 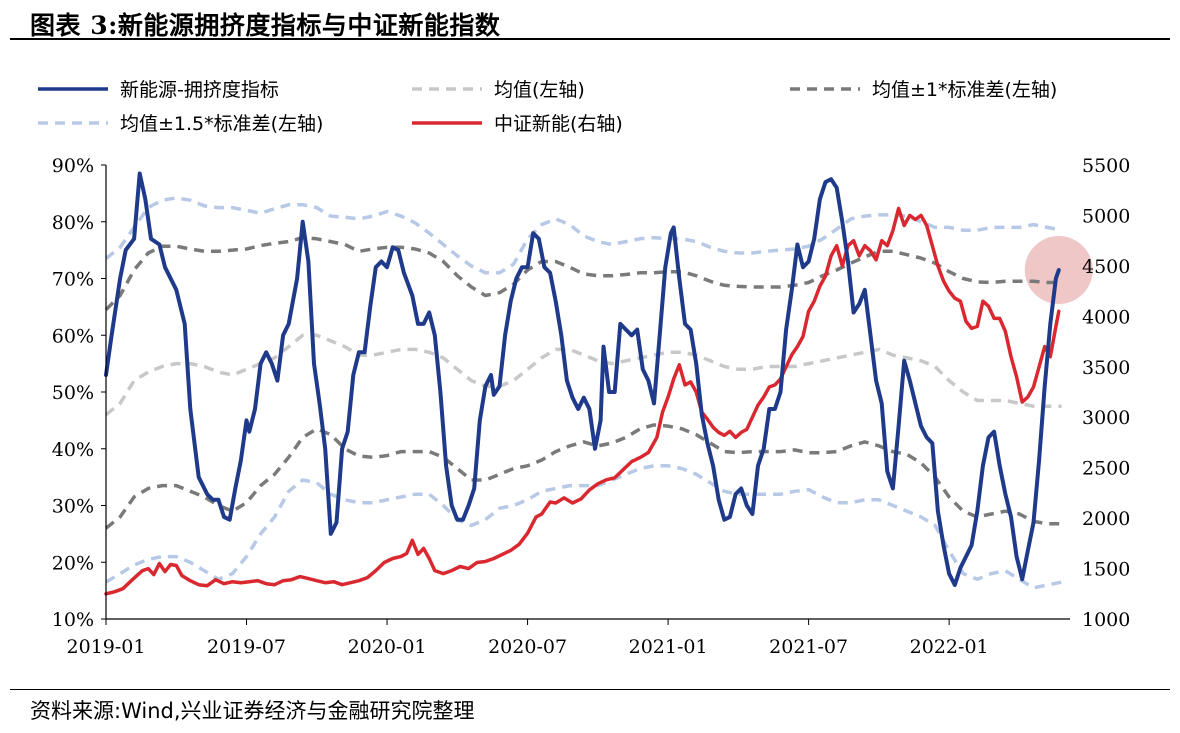 What do you see at coordinates (199, 90) in the screenshot?
I see `legend-label: 新能源-拥挤度指标` at bounding box center [199, 90].